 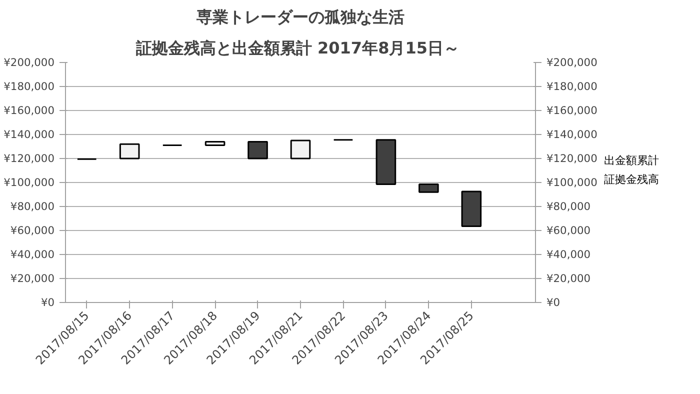 I want to click on y2-tick-label: ¥180,000, so click(x=572, y=86).